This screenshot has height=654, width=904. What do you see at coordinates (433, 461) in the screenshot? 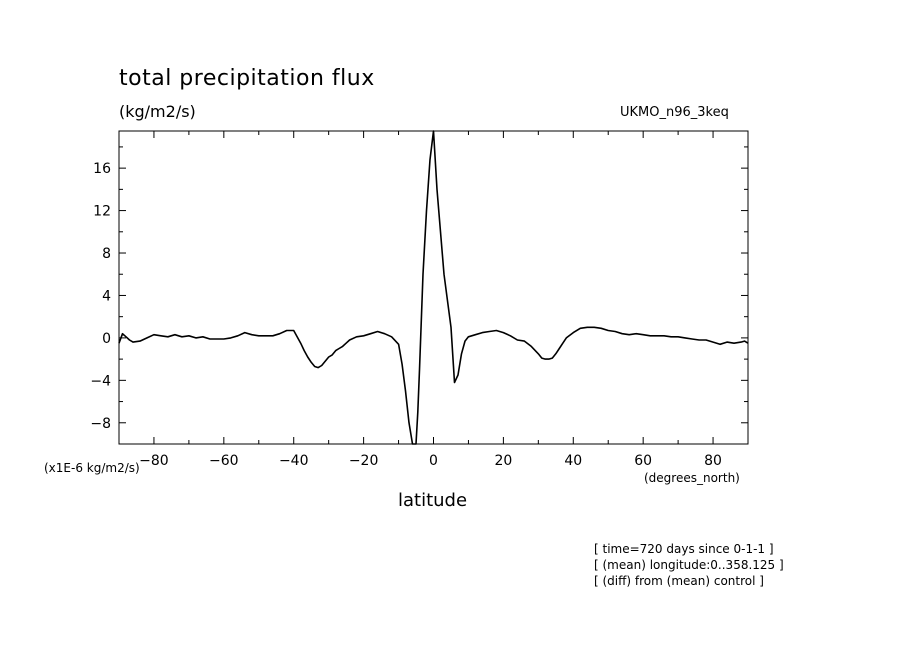
I see `x-tick-label: 0` at bounding box center [433, 461].